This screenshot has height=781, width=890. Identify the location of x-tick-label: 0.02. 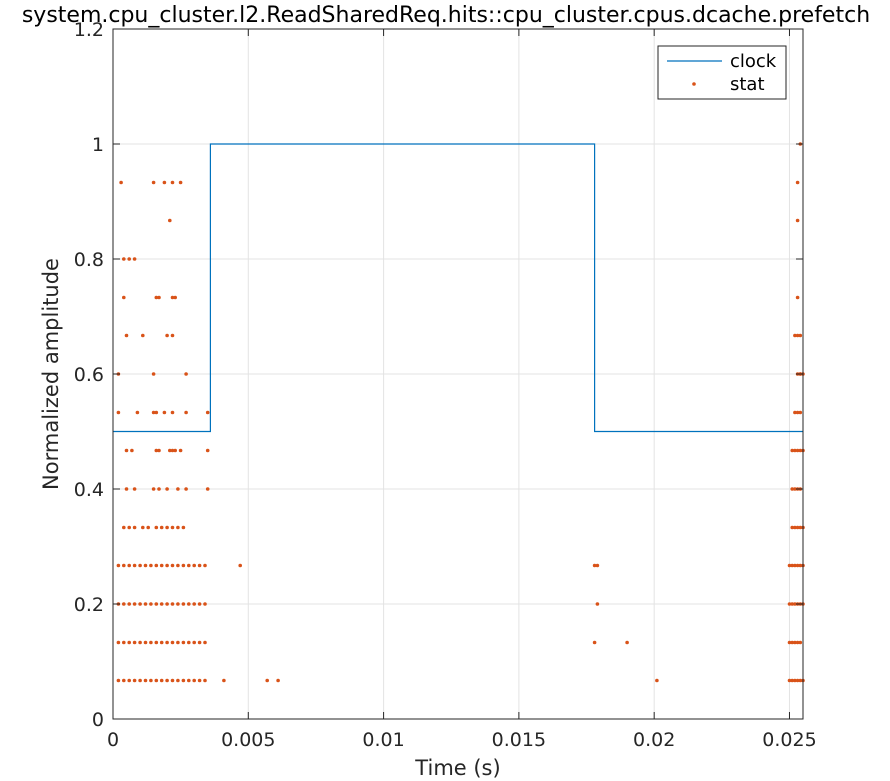
(654, 740).